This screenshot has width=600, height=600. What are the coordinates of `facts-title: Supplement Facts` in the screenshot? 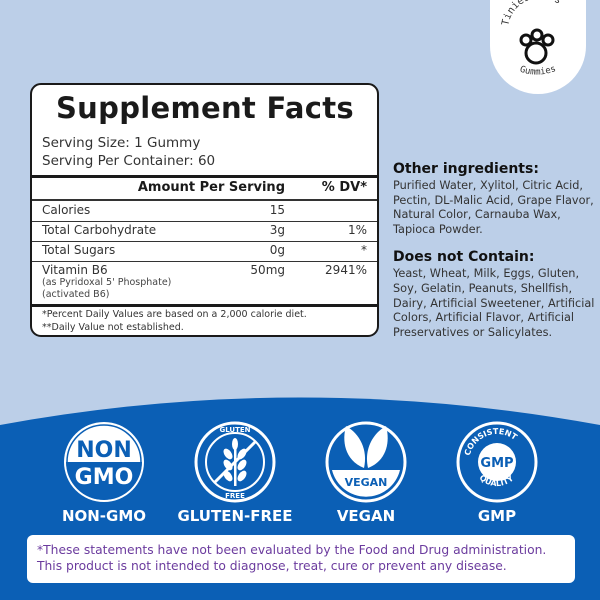 It's located at (205, 108).